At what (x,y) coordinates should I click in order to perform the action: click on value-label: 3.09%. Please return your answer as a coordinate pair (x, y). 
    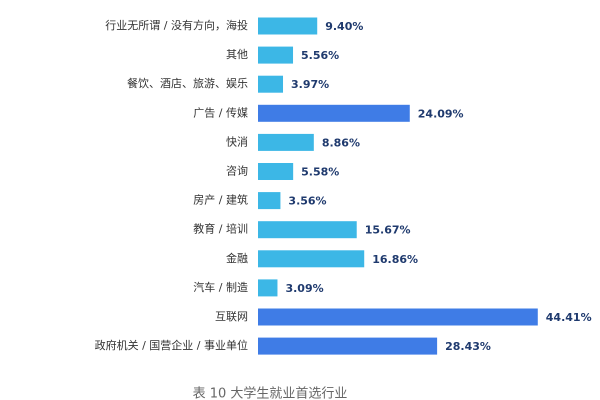
    Looking at the image, I should click on (304, 288).